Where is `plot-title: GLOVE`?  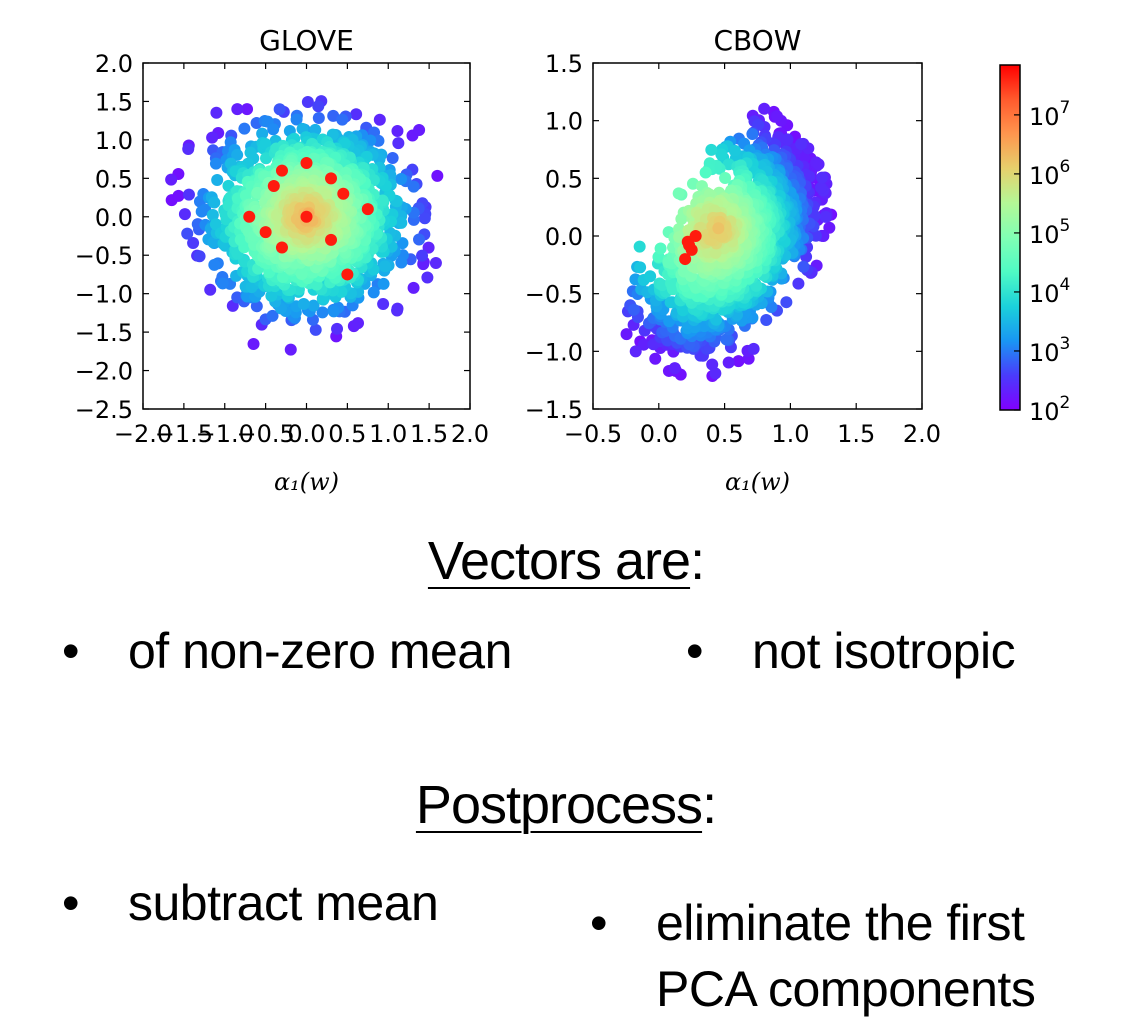
plot-title: GLOVE is located at coordinates (306, 40).